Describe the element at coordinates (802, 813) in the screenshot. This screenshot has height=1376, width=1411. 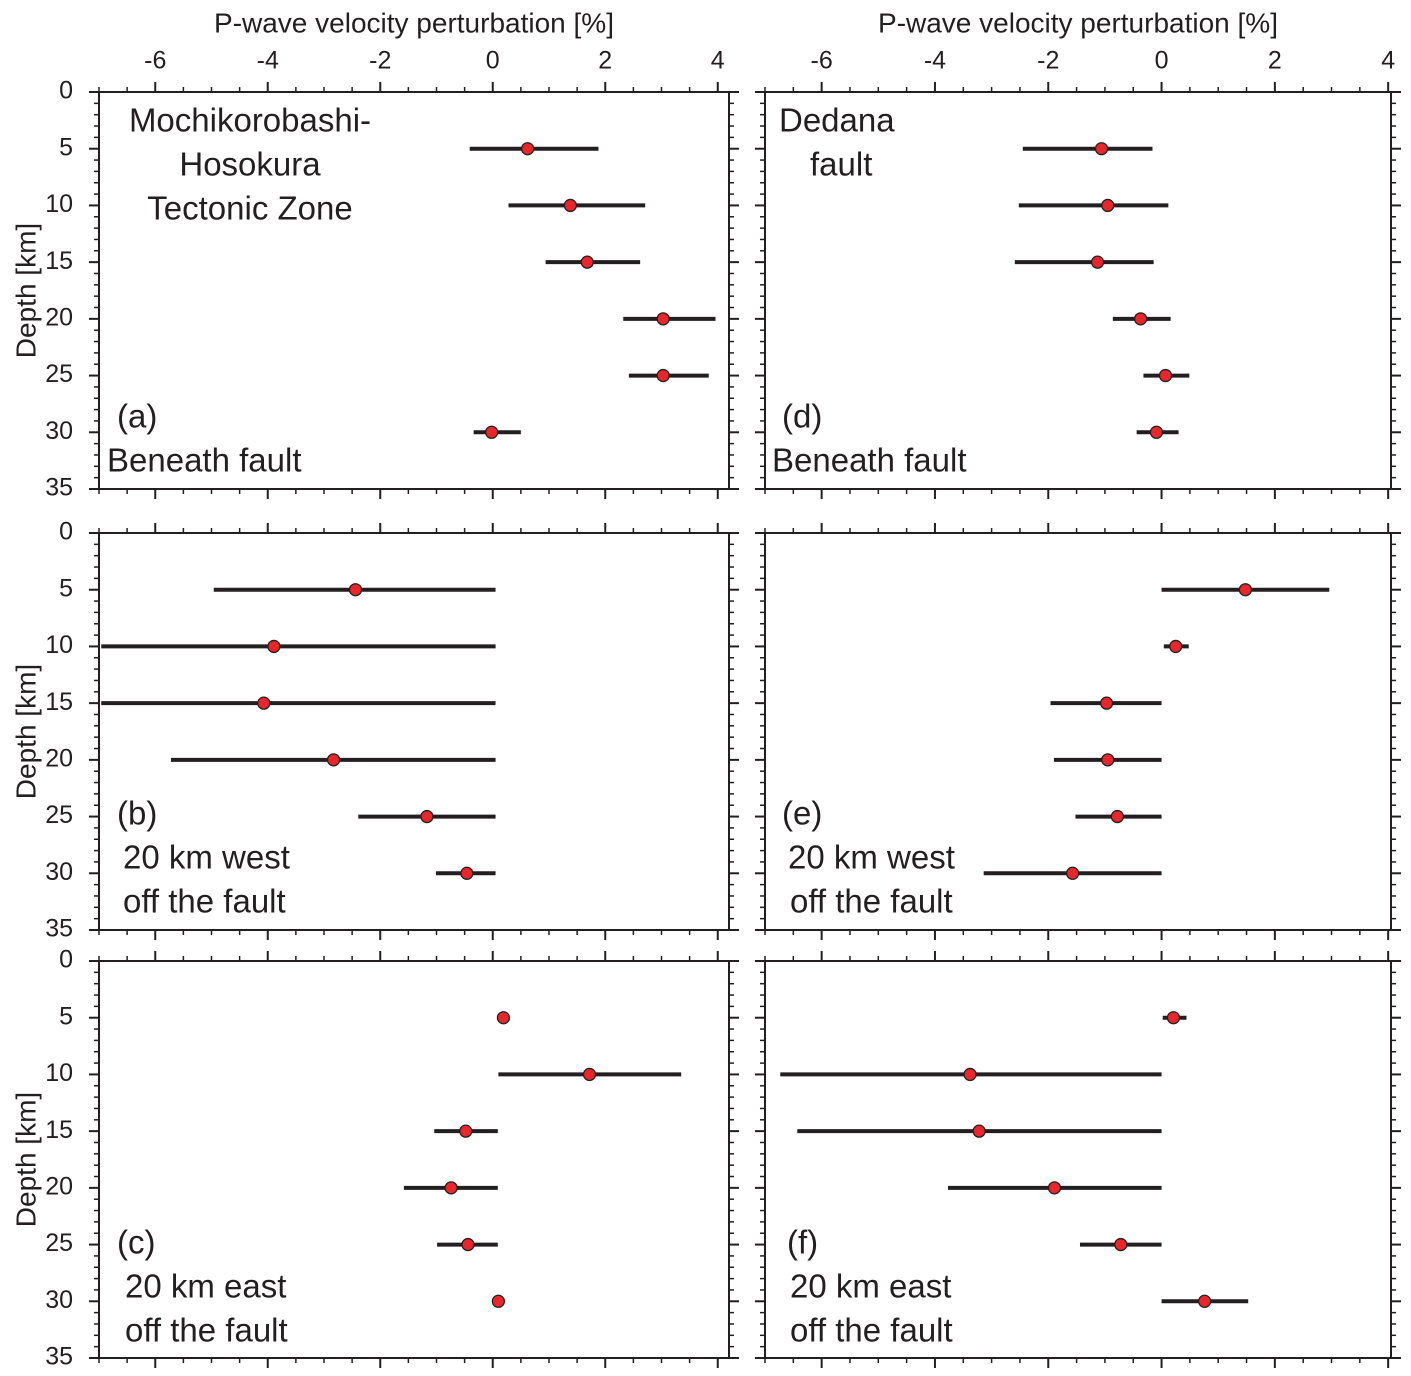
I see `annotation: (e)` at that location.